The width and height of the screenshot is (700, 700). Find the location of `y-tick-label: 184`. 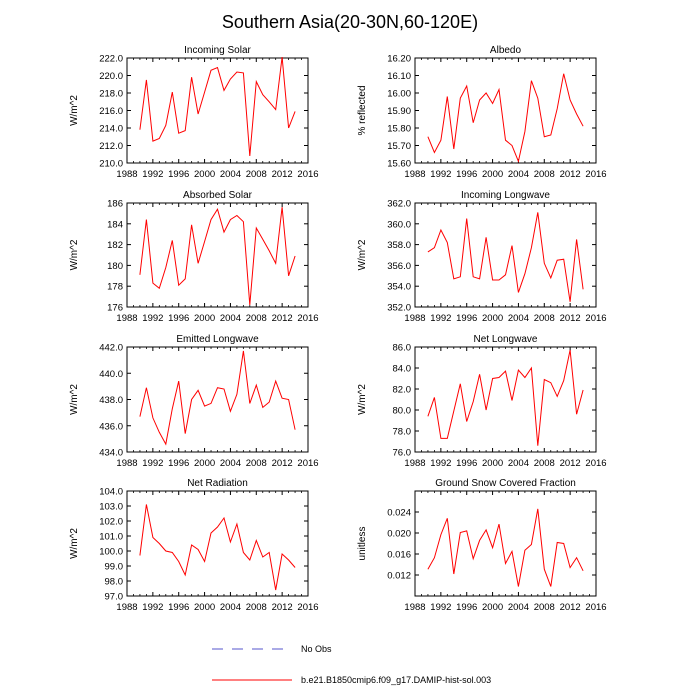

y-tick-label: 184 is located at coordinates (115, 224).